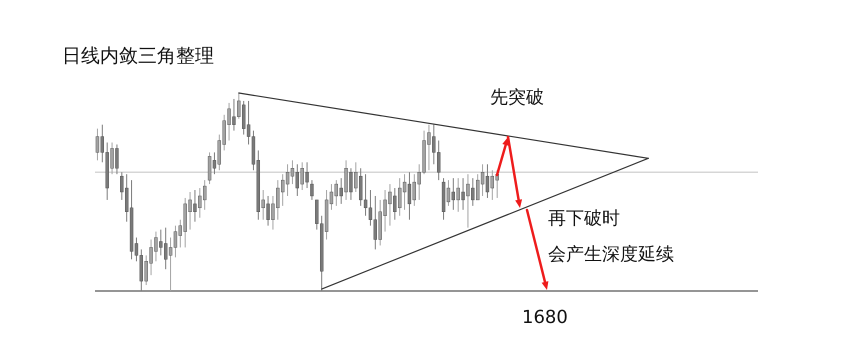 The width and height of the screenshot is (844, 362). What do you see at coordinates (138, 56) in the screenshot?
I see `title: 日线内敛三角整理` at bounding box center [138, 56].